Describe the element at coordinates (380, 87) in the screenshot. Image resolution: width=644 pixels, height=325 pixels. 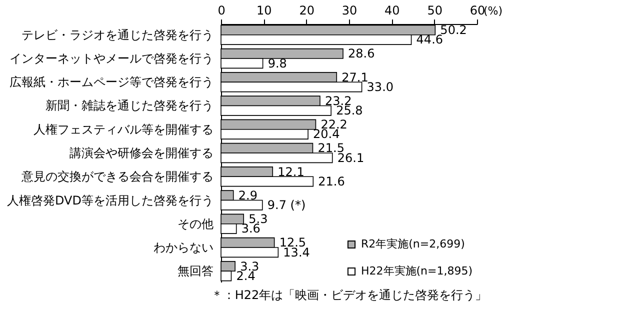
I see `data-label: 33.0` at that location.